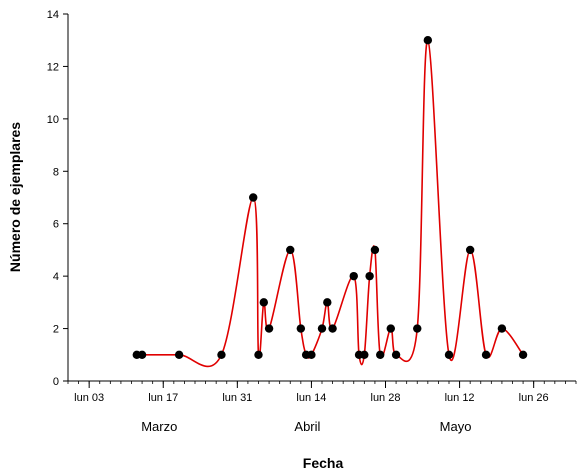 The height and width of the screenshot is (475, 579). What do you see at coordinates (323, 463) in the screenshot?
I see `x-axis-title: Fecha` at bounding box center [323, 463].